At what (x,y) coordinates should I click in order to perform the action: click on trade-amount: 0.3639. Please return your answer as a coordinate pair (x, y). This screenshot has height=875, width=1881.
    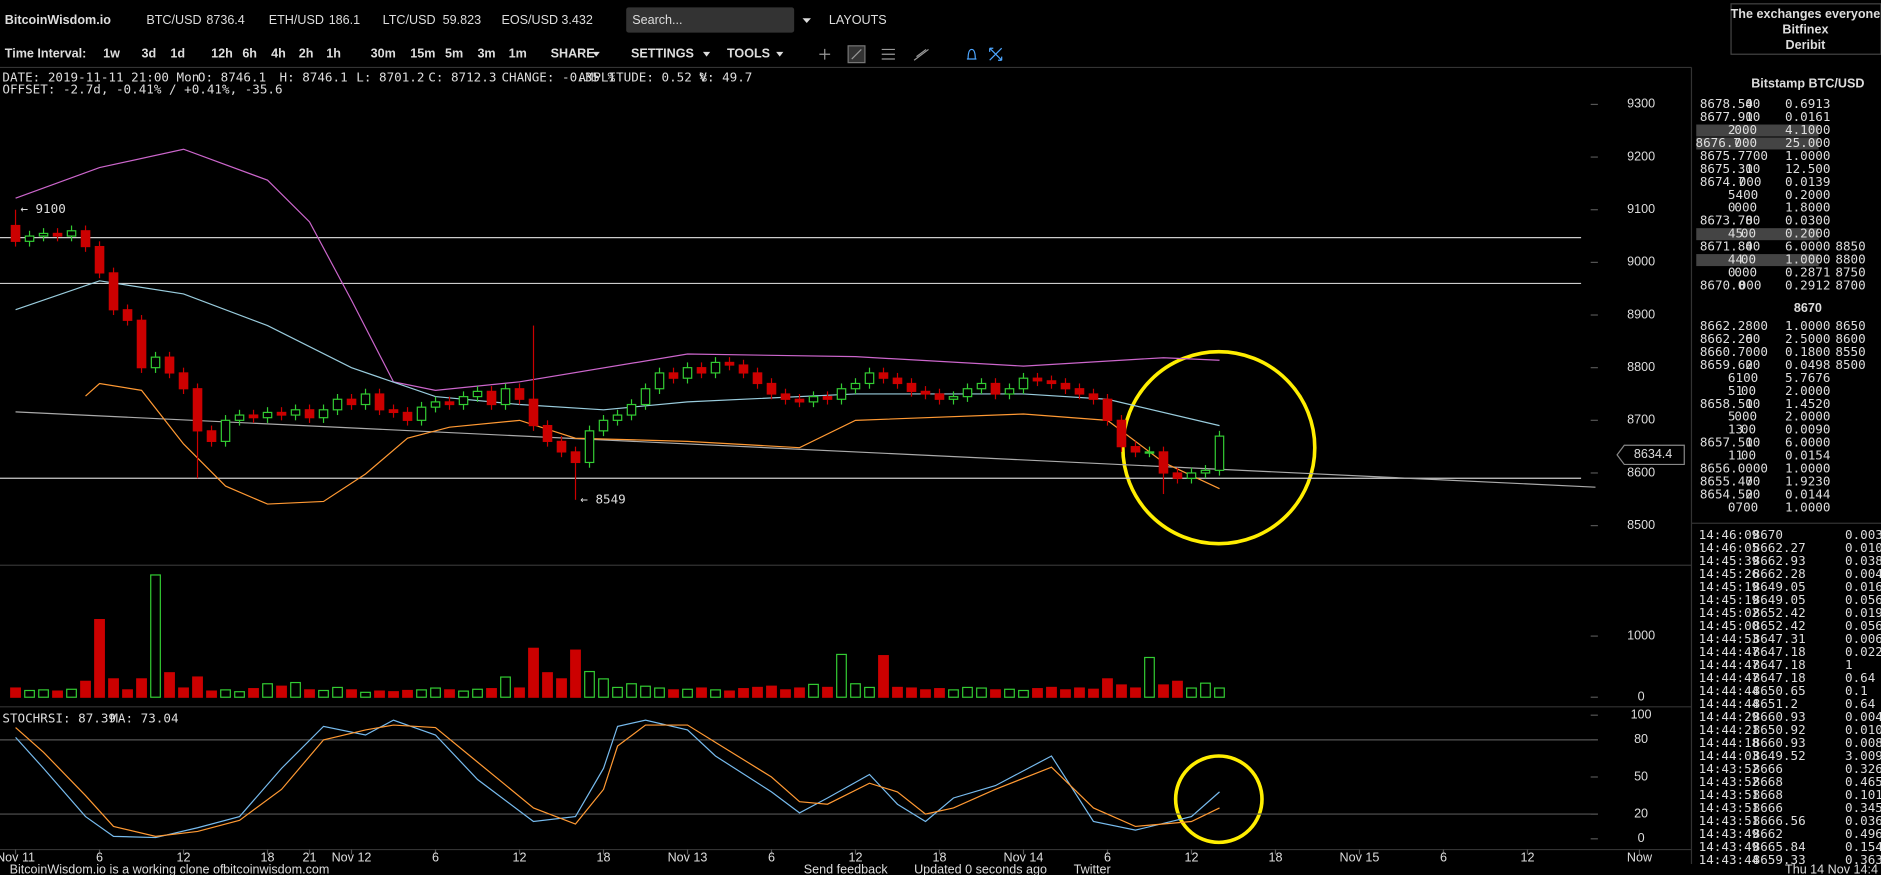
    Looking at the image, I should click on (1863, 859).